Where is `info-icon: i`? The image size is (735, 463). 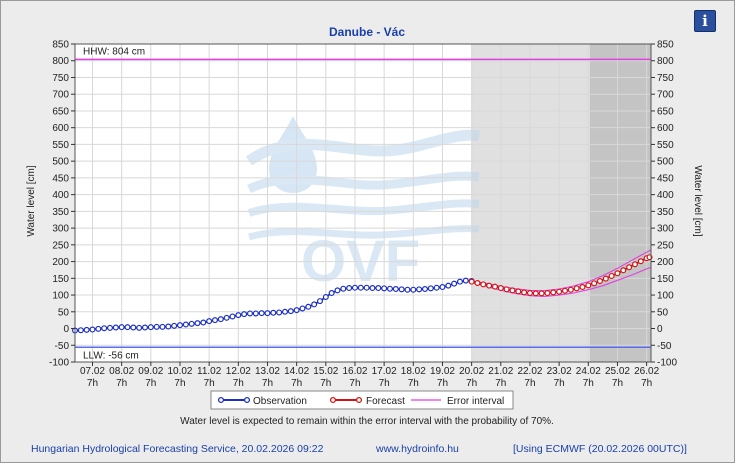 info-icon: i is located at coordinates (705, 21).